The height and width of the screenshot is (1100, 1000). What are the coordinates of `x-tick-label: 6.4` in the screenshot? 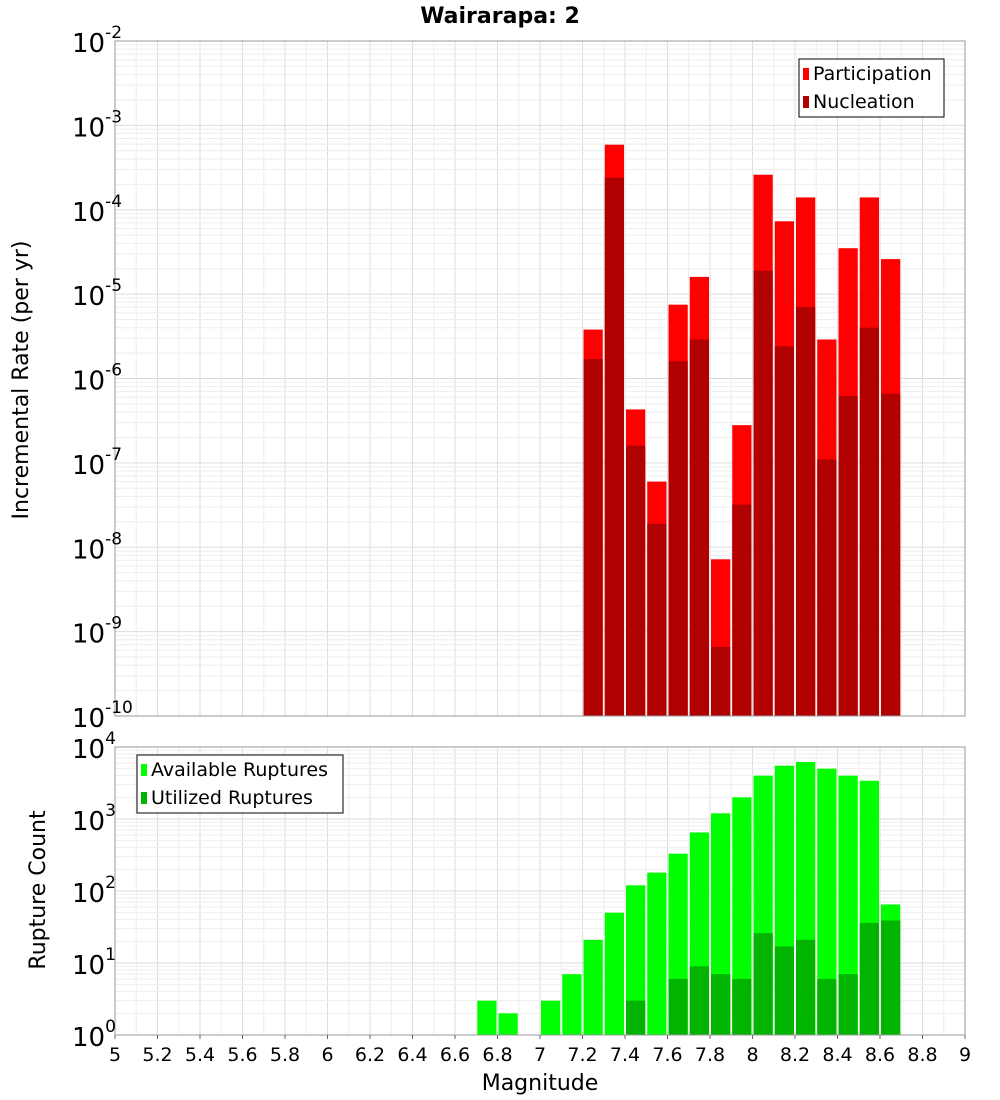 It's located at (412, 1055).